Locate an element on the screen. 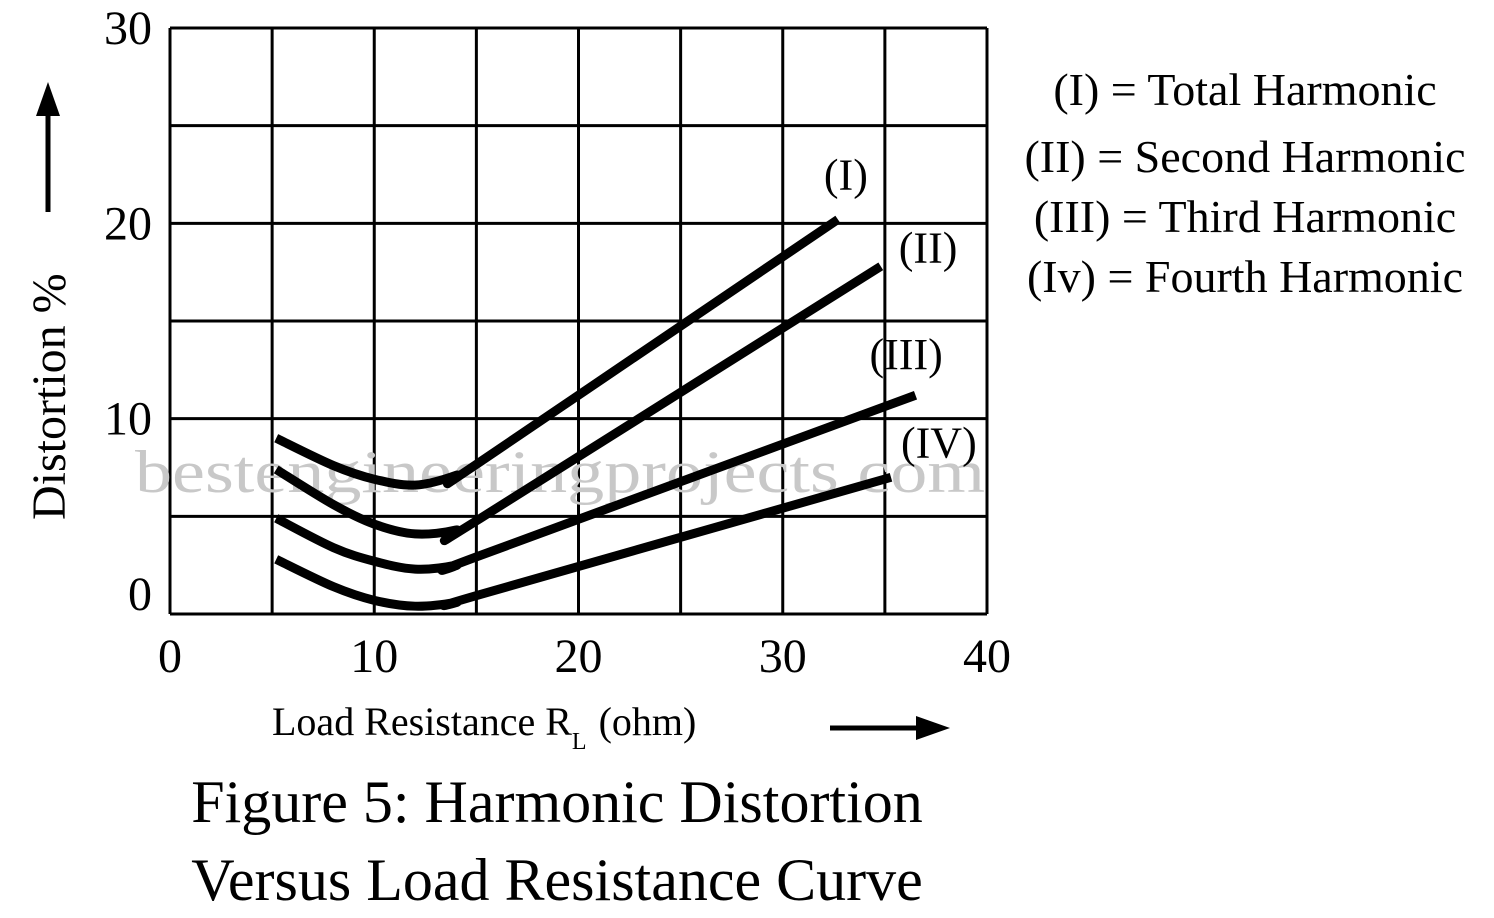  legend-entry: (I) = Total Harmonic is located at coordinates (1244, 89).